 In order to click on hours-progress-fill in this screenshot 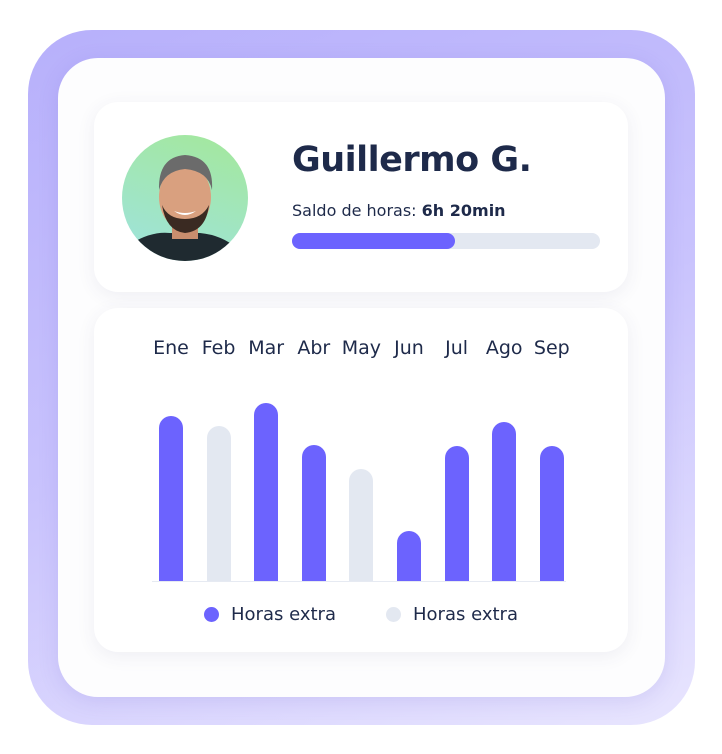, I will do `click(374, 241)`.